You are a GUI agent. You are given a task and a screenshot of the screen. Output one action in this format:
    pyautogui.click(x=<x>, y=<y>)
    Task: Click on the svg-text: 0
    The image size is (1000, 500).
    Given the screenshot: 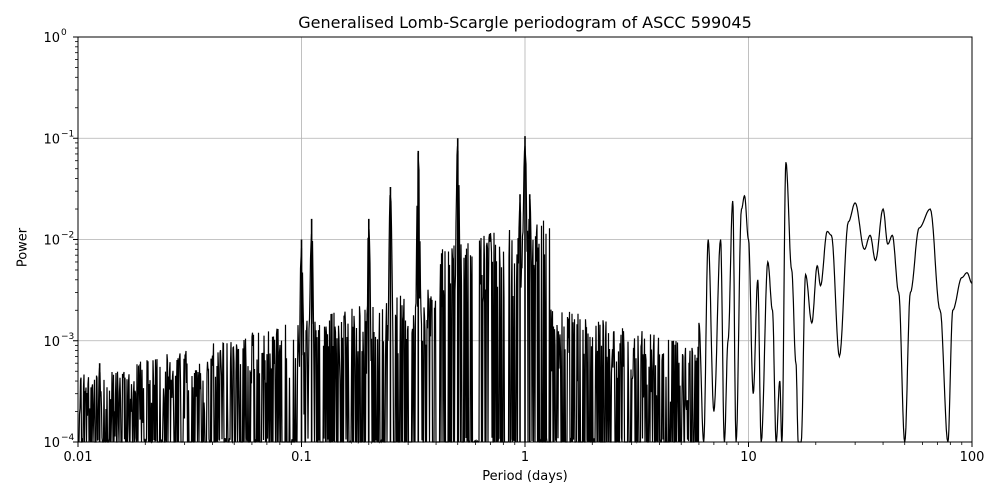 What is the action you would take?
    pyautogui.click(x=64, y=33)
    